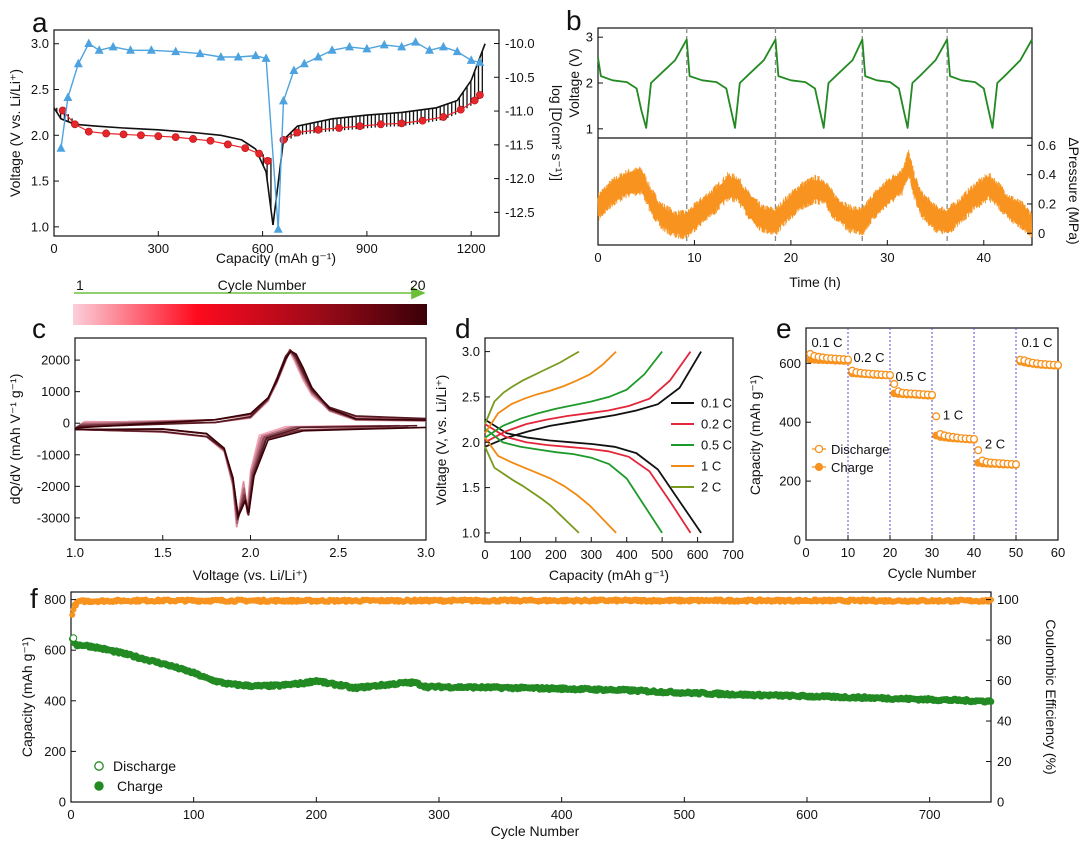 This screenshot has width=1080, height=854. I want to click on panel-d-xtick-label: 0, so click(484, 554).